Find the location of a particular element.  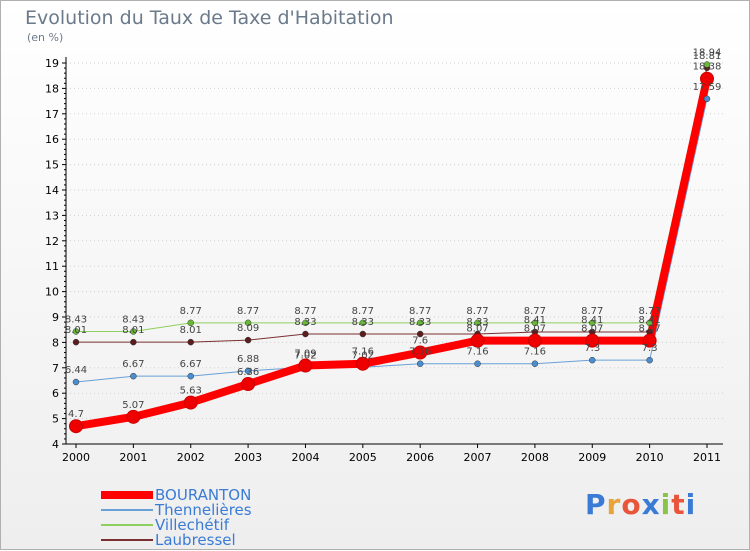

y-tick-label: 11 is located at coordinates (52, 266).